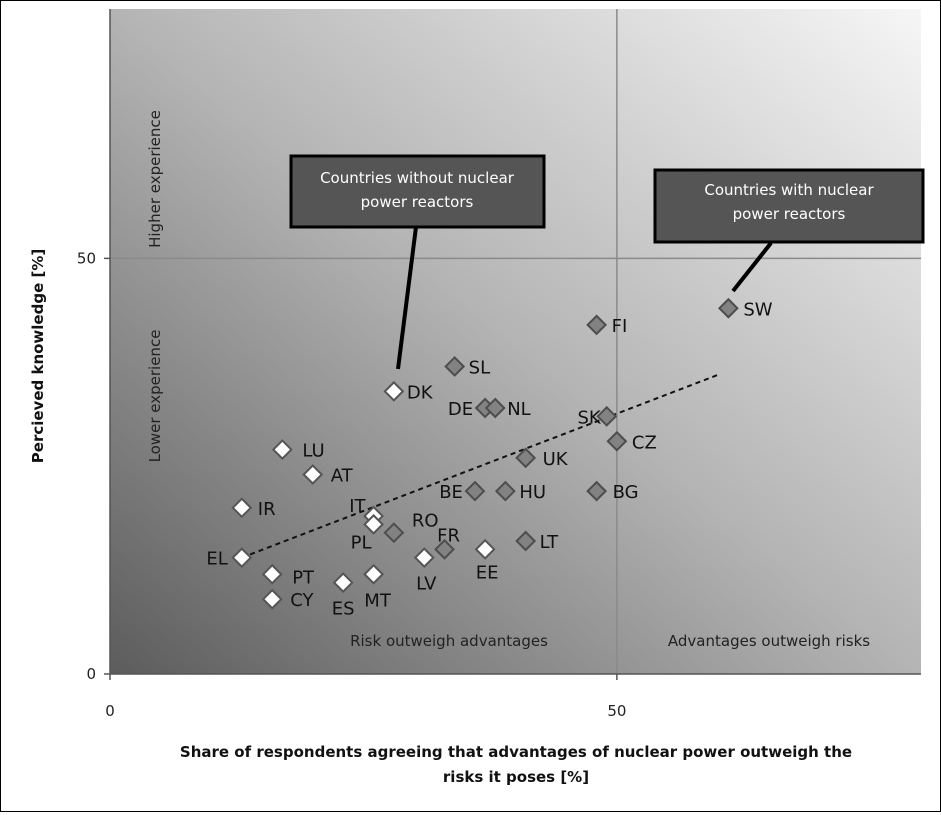 Image resolution: width=941 pixels, height=815 pixels. What do you see at coordinates (518, 409) in the screenshot?
I see `label-nl: NL` at bounding box center [518, 409].